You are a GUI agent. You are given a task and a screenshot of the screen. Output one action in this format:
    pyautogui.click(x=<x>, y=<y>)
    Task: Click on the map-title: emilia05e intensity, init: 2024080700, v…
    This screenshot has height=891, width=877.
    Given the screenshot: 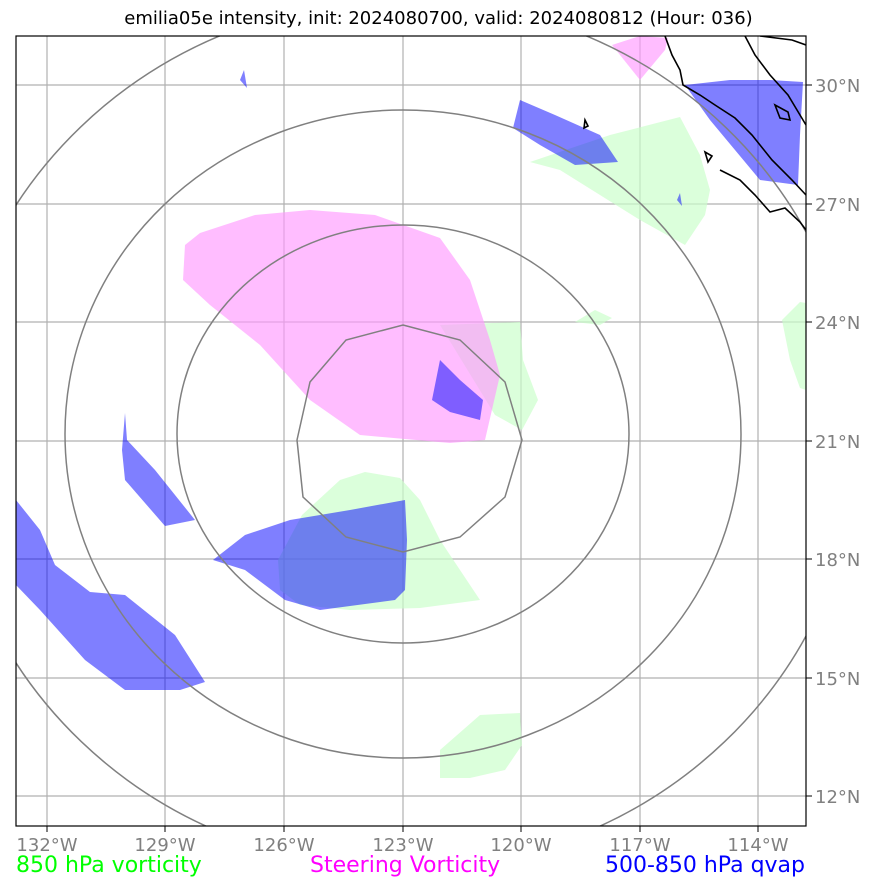 What is the action you would take?
    pyautogui.click(x=438, y=18)
    